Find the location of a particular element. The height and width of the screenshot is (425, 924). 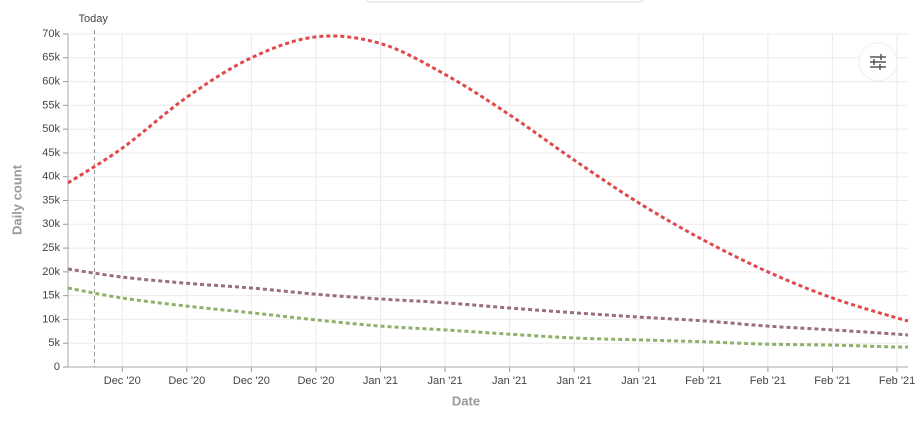

y-tick-label: 15k is located at coordinates (51, 296).